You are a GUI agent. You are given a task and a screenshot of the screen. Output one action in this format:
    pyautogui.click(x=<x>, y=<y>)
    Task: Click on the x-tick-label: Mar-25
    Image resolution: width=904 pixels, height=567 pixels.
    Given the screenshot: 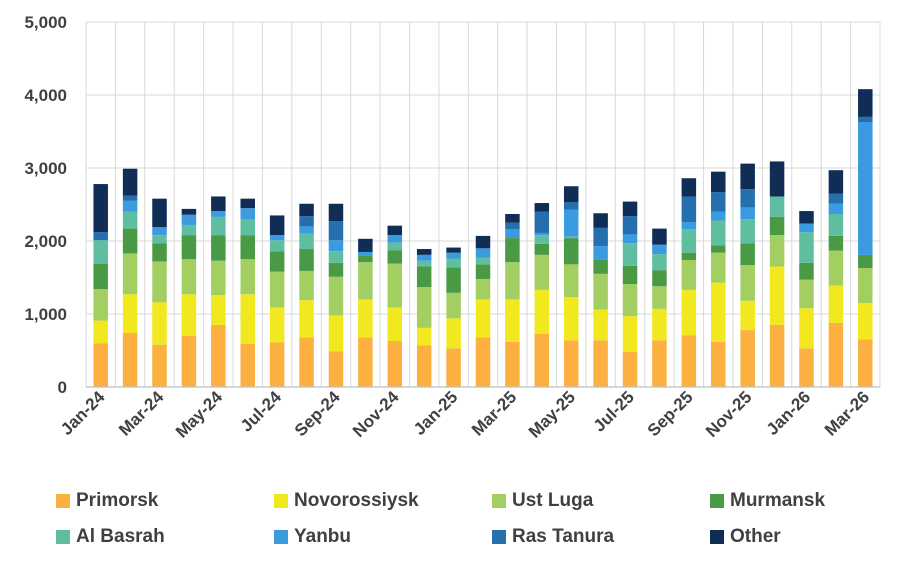 What is the action you would take?
    pyautogui.click(x=494, y=413)
    